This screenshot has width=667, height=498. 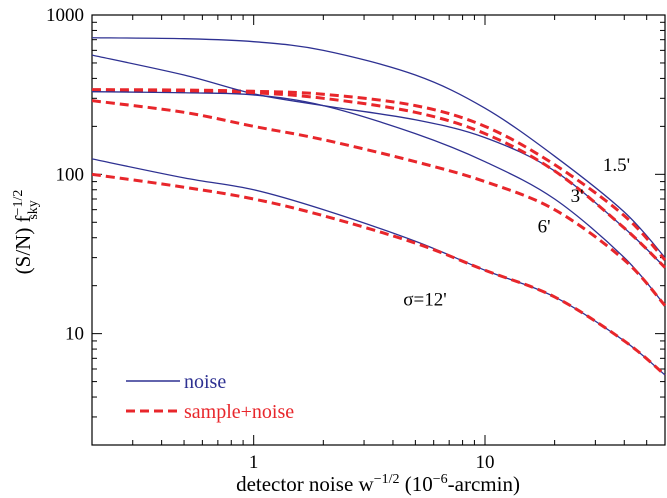 What do you see at coordinates (239, 412) in the screenshot?
I see `legend-label-sample-noise: sample+noise` at bounding box center [239, 412].